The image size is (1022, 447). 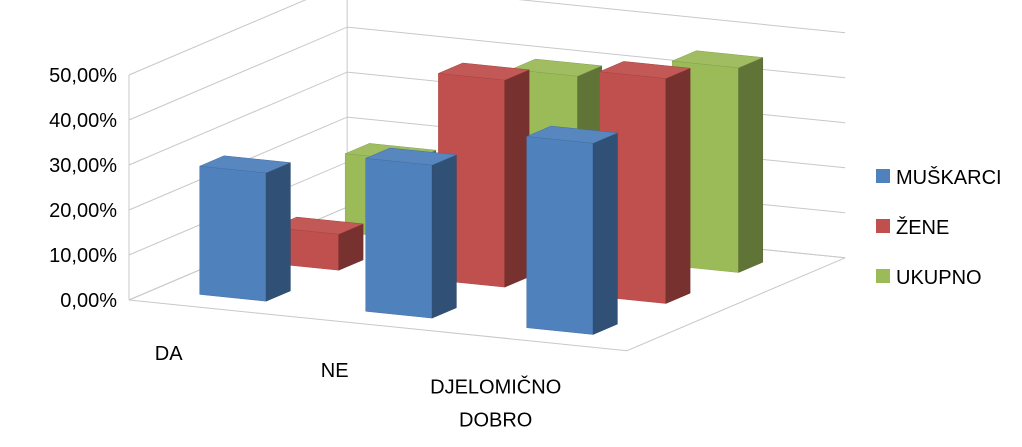 I want to click on y-tick-label: 0,00%, so click(x=88, y=301).